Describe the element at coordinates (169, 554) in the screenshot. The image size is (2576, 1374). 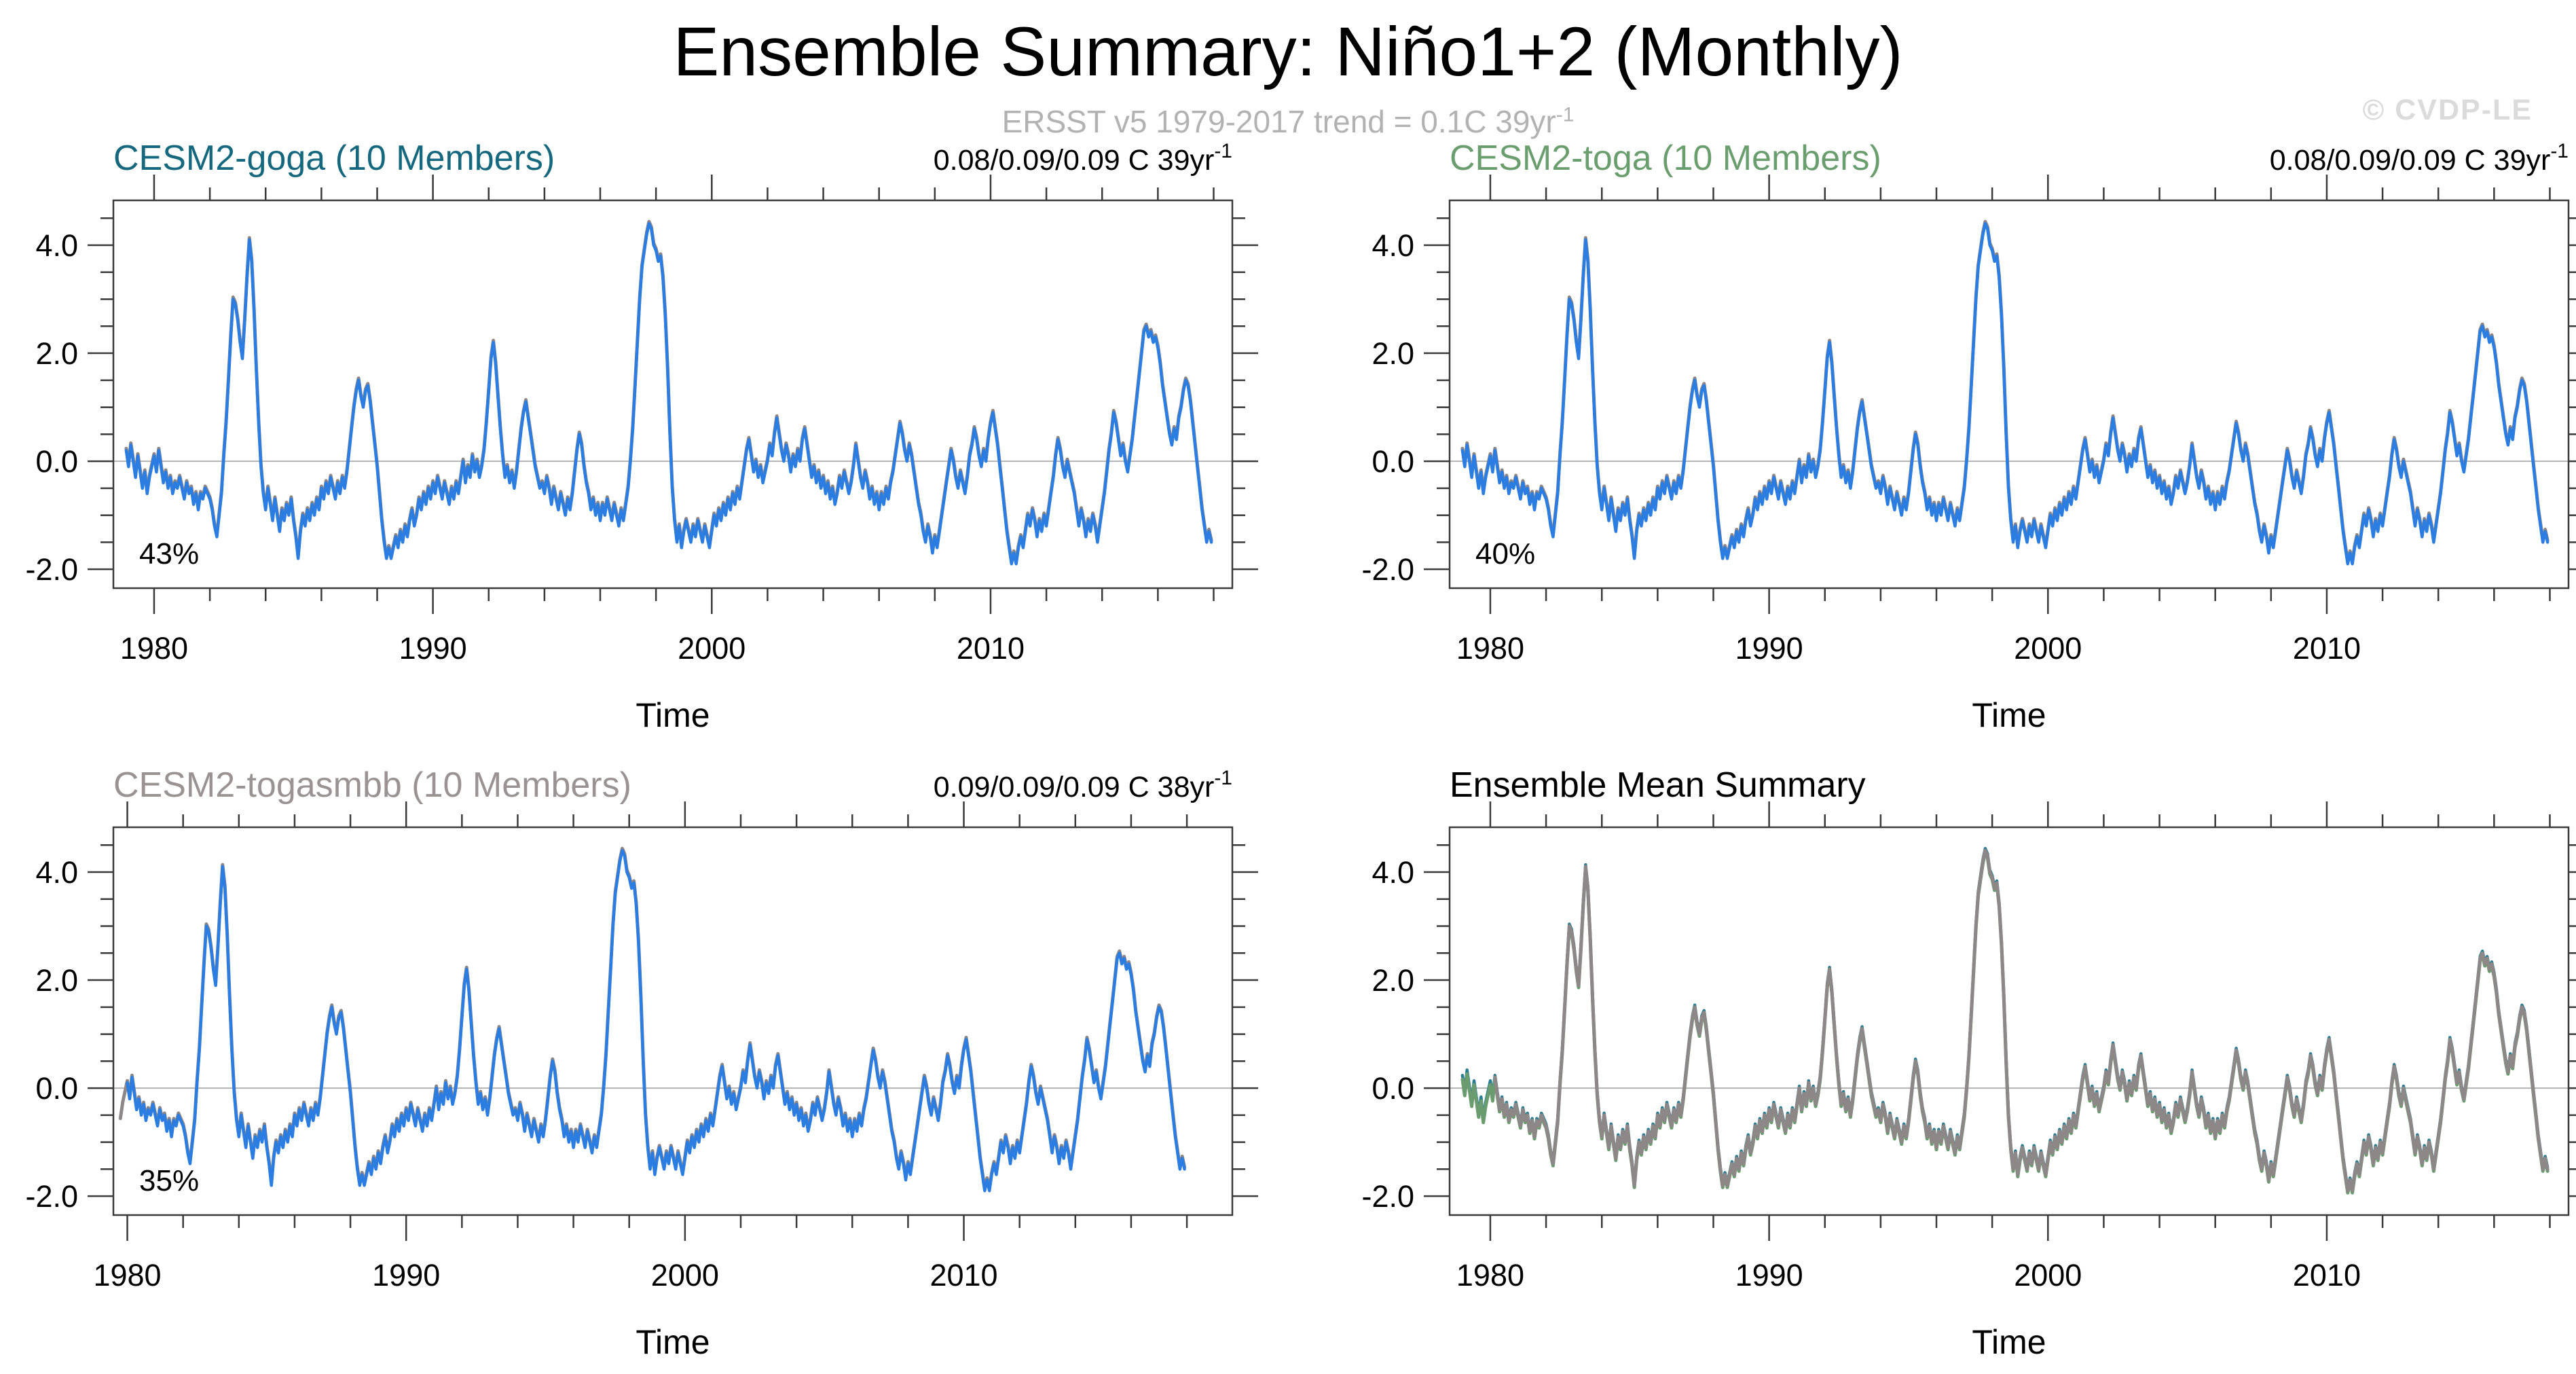
I see `percent-annotation: 43%` at that location.